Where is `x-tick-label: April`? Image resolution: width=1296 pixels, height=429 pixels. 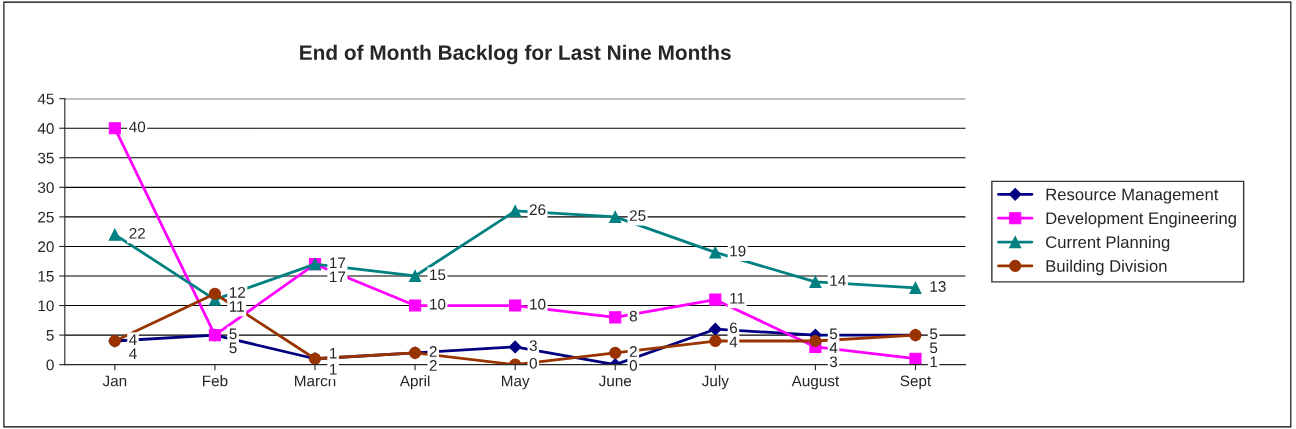
x-tick-label: April is located at coordinates (414, 382).